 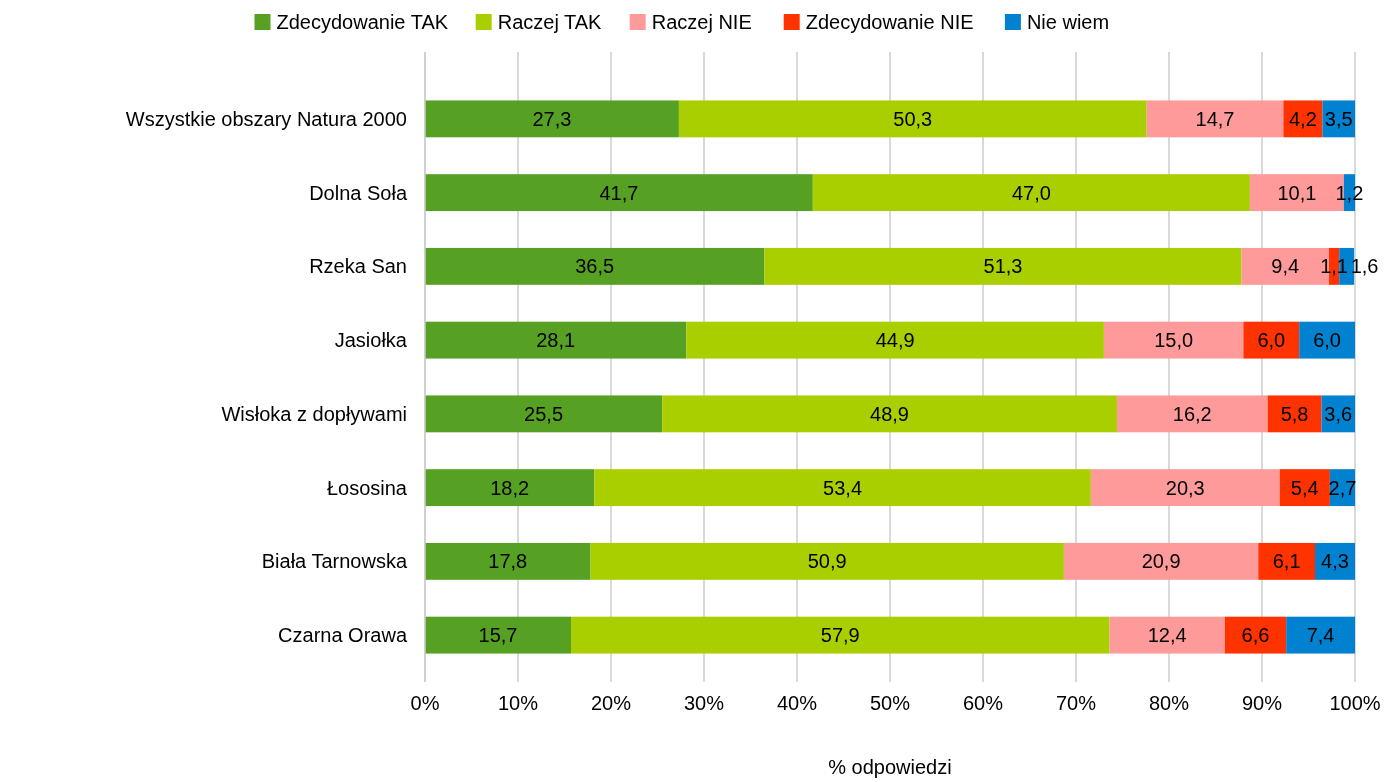 What do you see at coordinates (314, 413) in the screenshot?
I see `y-tick-label: Wisłoka z dopływami` at bounding box center [314, 413].